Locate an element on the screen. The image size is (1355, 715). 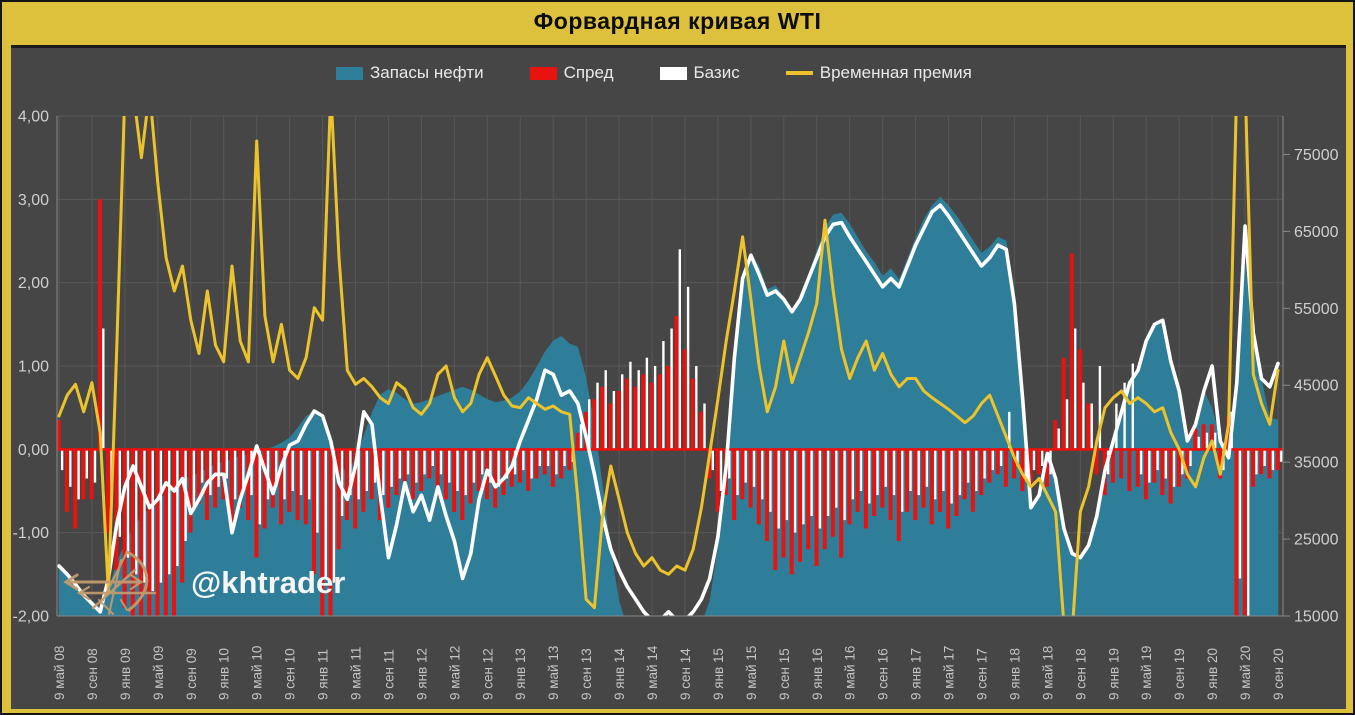
svg-text: 9 май 20 is located at coordinates (1245, 673).